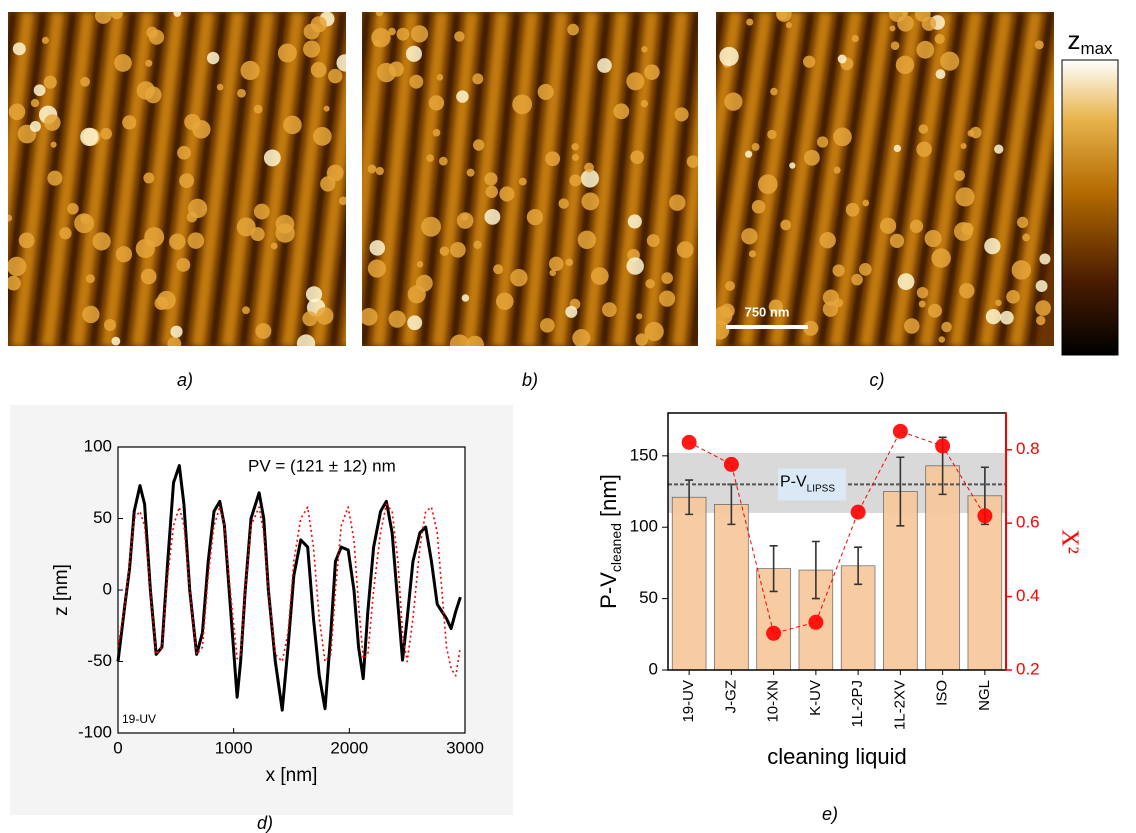  What do you see at coordinates (807, 484) in the screenshot?
I see `reference-label: P-VLIPSS` at bounding box center [807, 484].